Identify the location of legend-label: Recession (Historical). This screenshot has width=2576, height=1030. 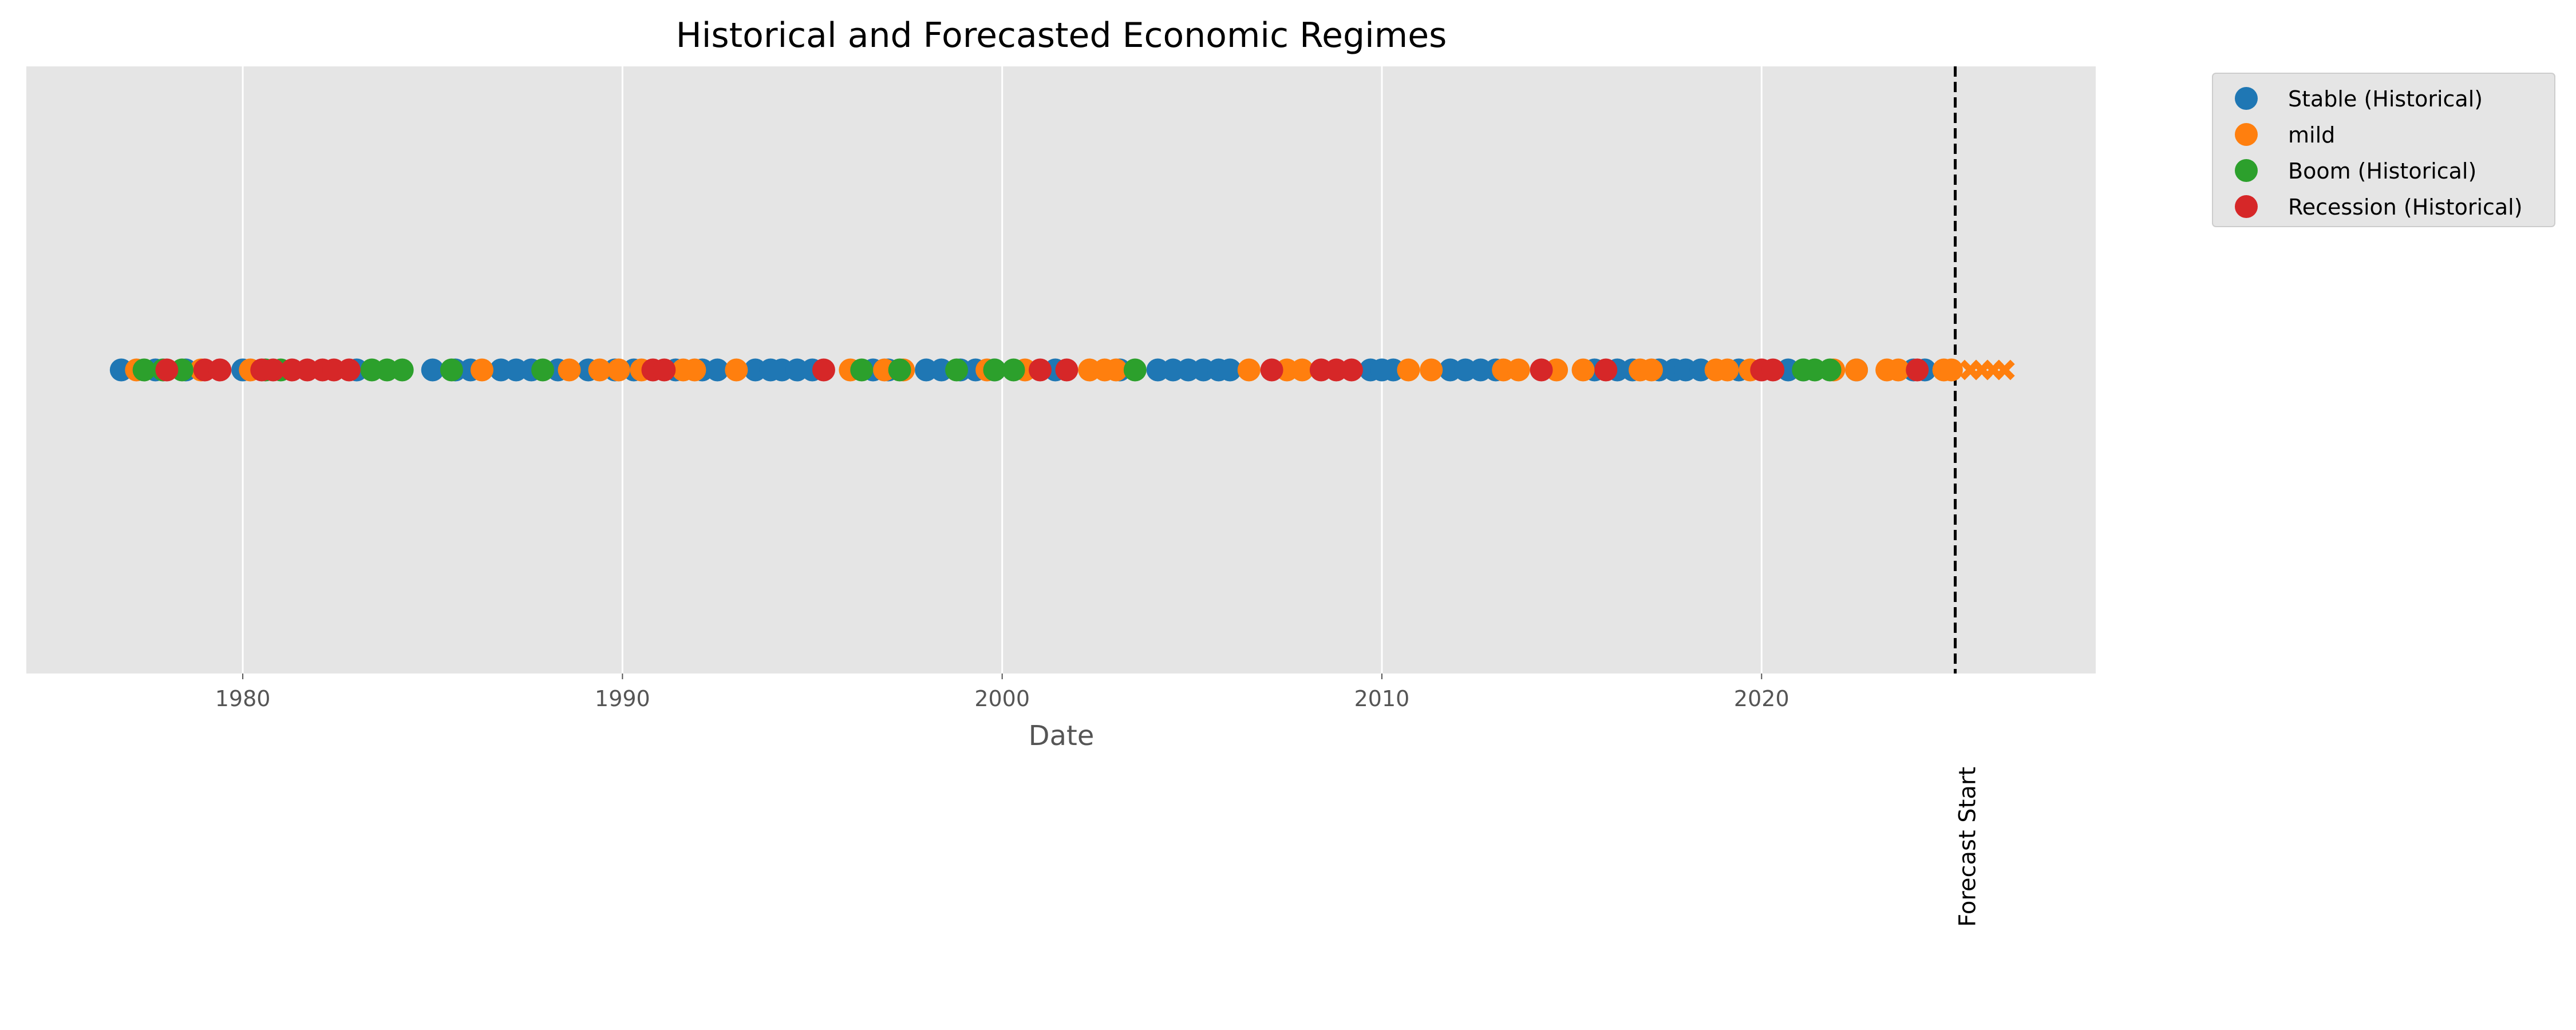
(2405, 207).